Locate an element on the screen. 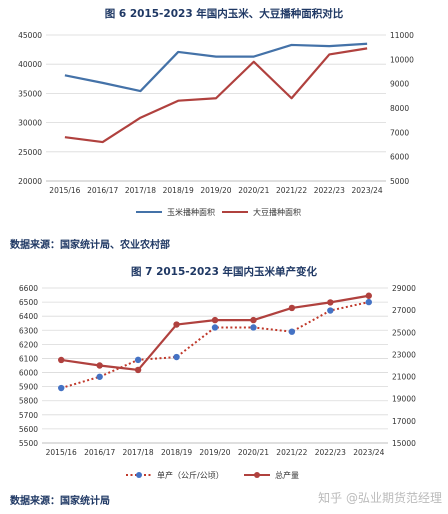  y-right-tick-label: 7000 is located at coordinates (399, 132).